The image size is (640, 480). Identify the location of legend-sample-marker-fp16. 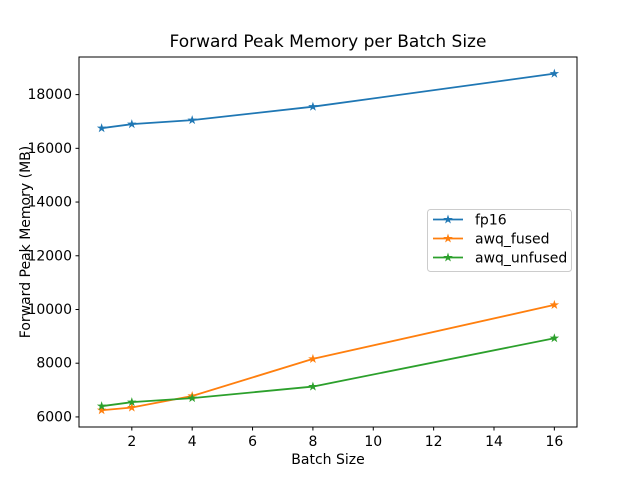
(448, 219).